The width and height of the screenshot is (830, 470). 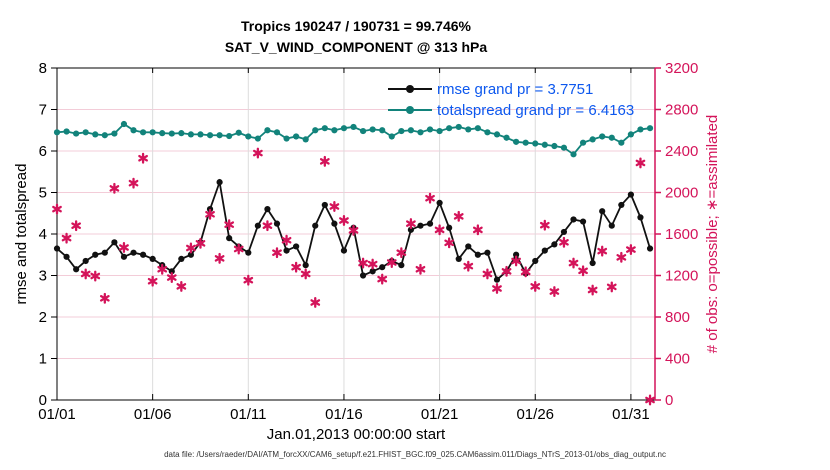 What do you see at coordinates (669, 400) in the screenshot?
I see `y-right-tick-label: 0` at bounding box center [669, 400].